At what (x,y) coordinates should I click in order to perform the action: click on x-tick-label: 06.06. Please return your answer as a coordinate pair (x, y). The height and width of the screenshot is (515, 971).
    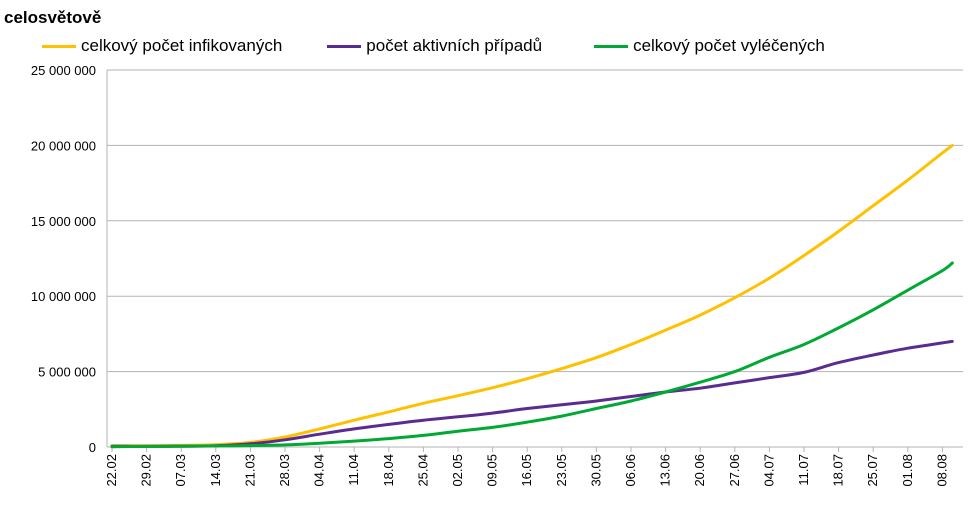
    Looking at the image, I should click on (630, 470).